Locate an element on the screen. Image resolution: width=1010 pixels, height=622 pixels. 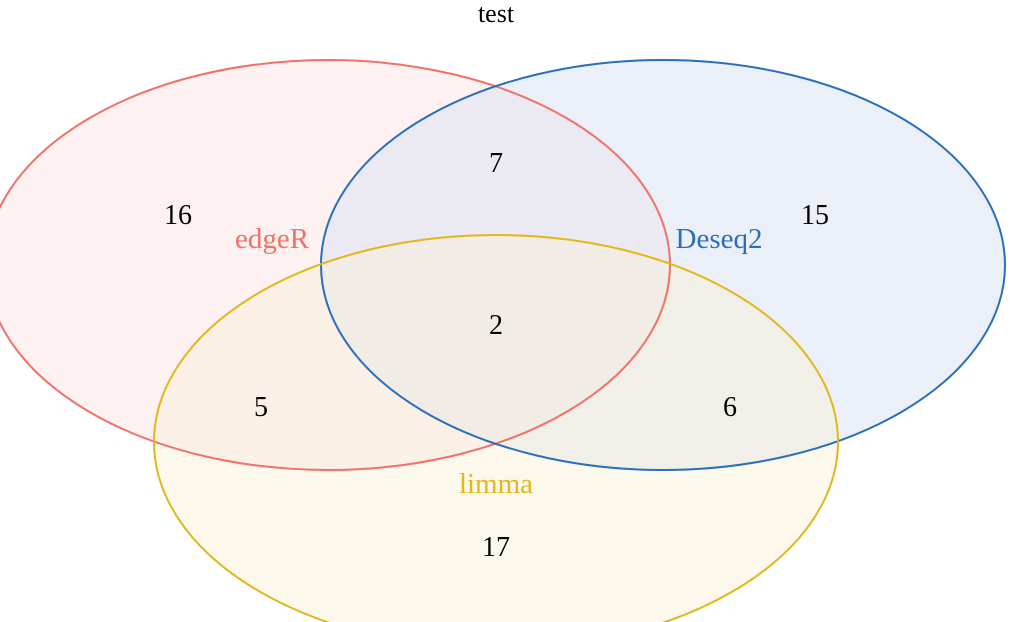
count-all-three: 2 is located at coordinates (496, 325).